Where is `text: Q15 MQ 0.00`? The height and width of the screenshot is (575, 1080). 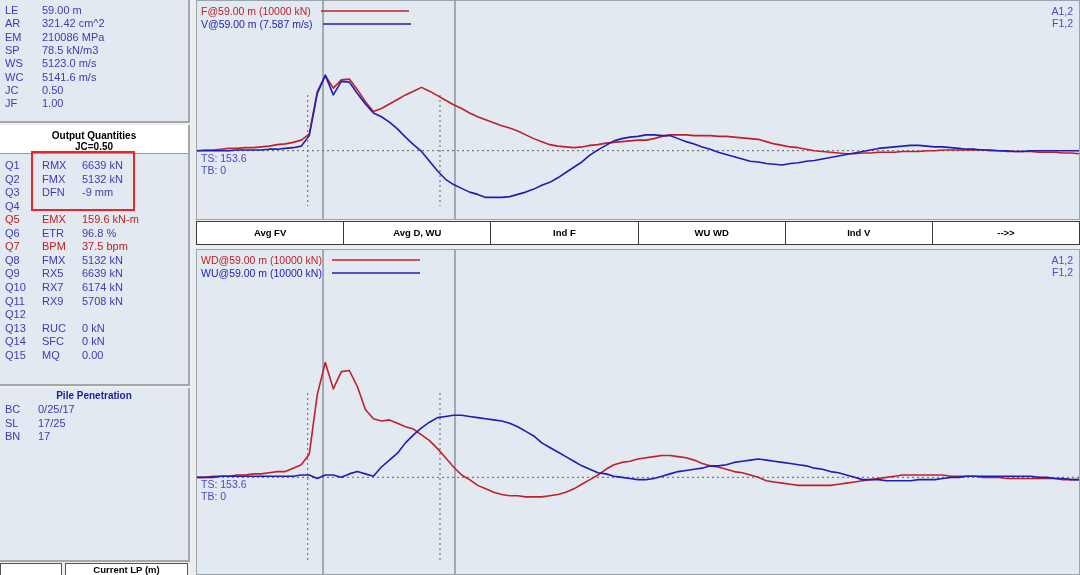 text: Q15 MQ 0.00 is located at coordinates (54, 354).